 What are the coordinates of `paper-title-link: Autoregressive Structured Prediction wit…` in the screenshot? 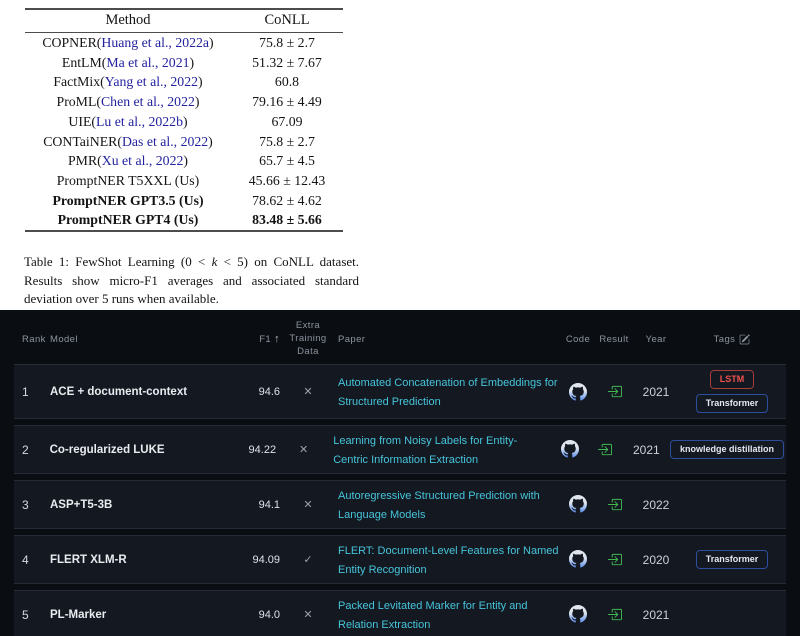 It's located at (439, 505).